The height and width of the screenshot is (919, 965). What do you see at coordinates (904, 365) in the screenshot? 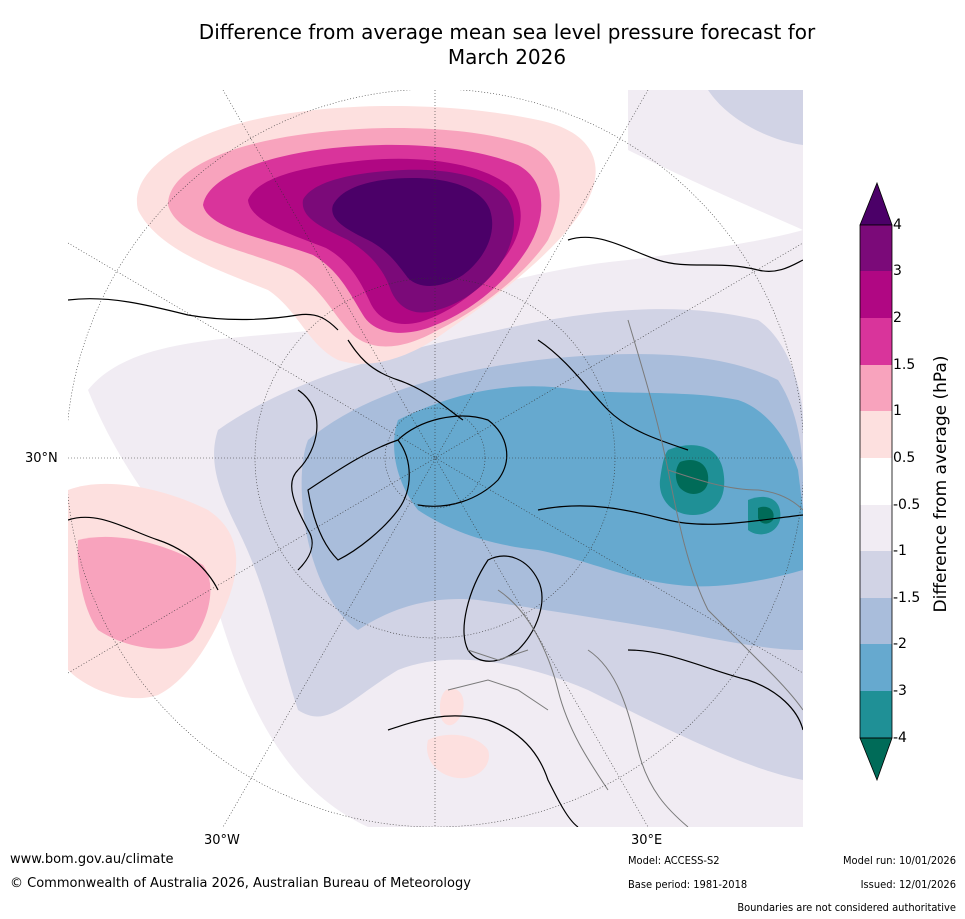
I see `colorbar-tick-15: 1.5` at bounding box center [904, 365].